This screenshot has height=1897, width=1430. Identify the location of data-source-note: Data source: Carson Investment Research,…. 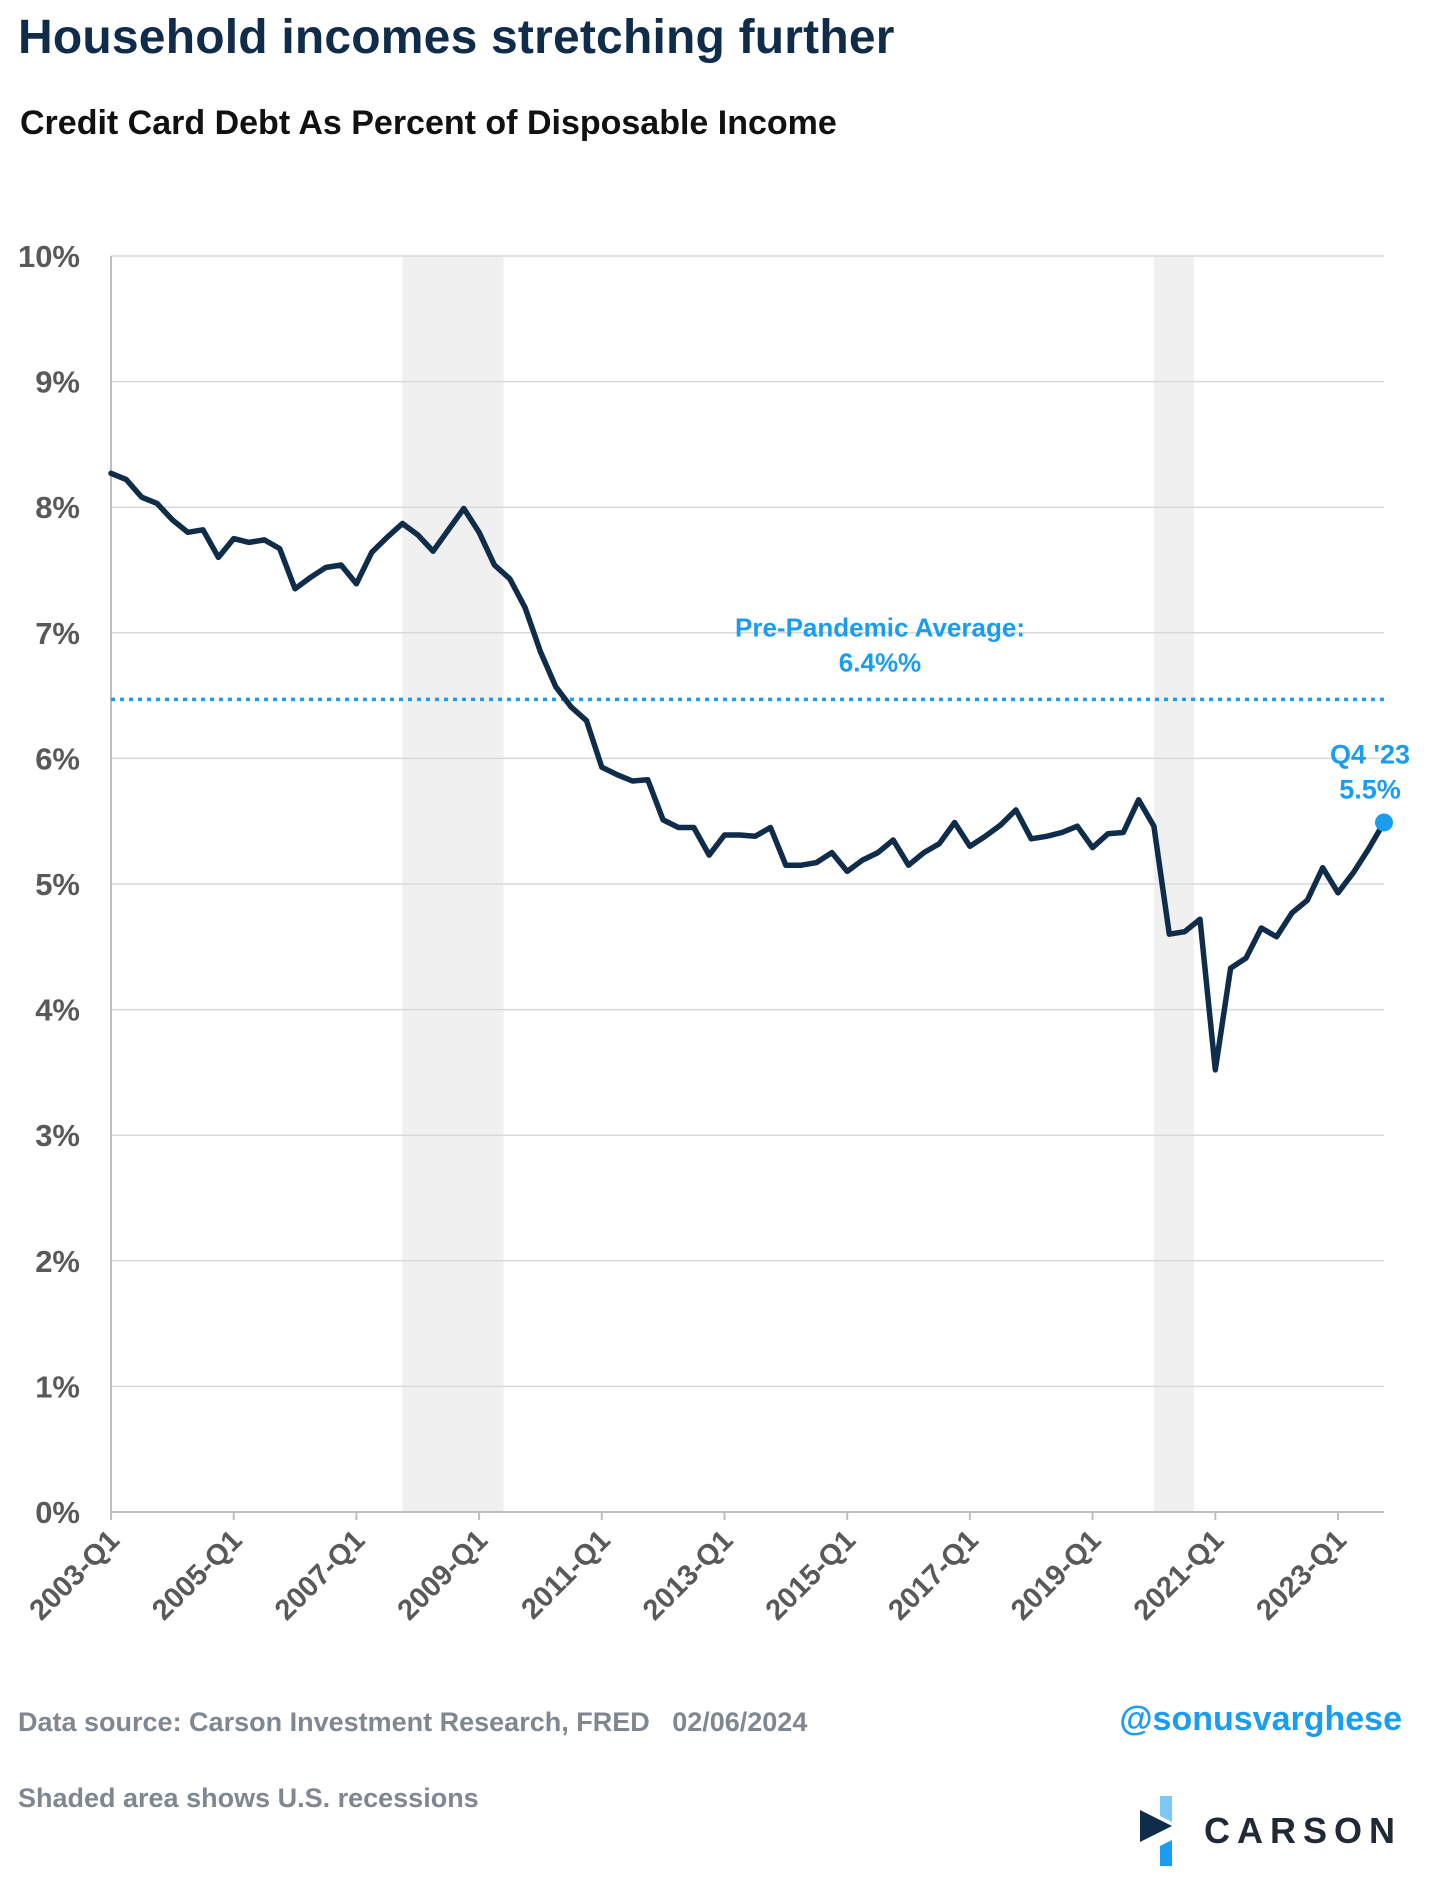
(413, 1722).